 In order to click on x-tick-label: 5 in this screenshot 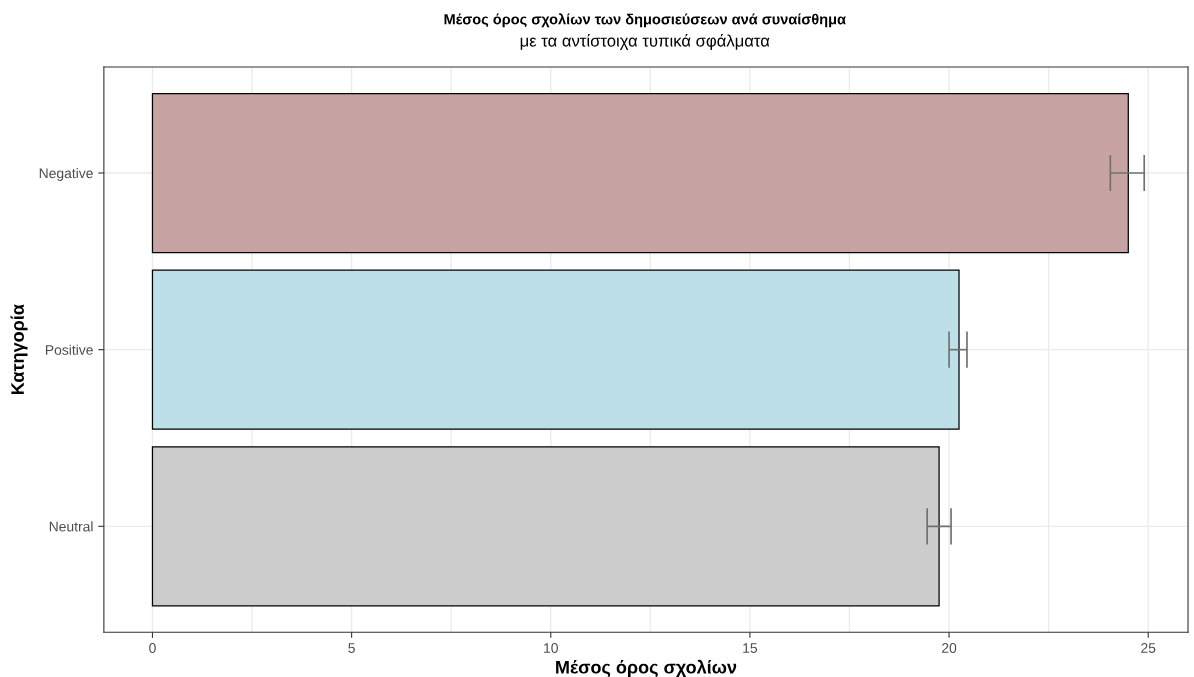, I will do `click(351, 648)`.